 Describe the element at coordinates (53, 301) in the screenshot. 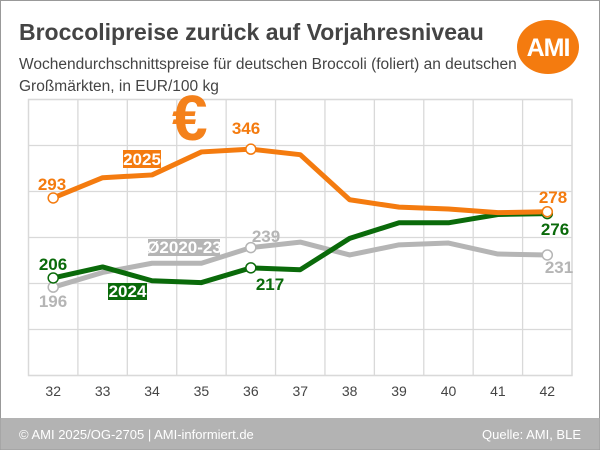

I see `data-label: 196` at that location.